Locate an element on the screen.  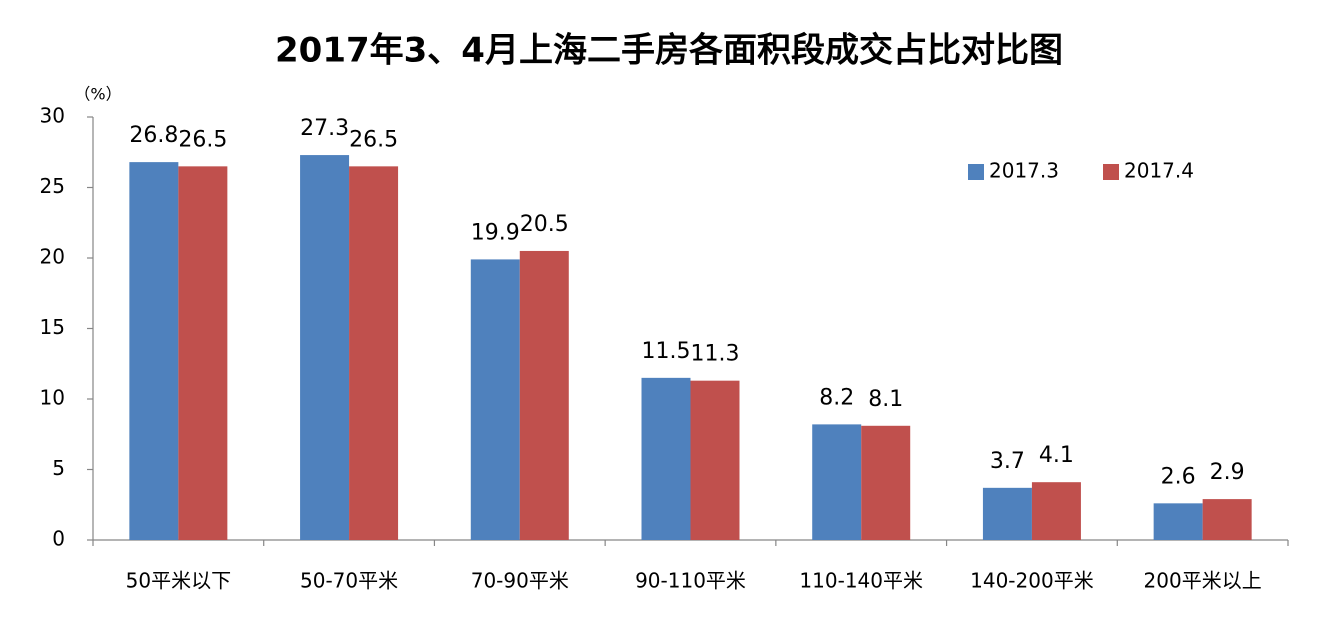
x-tick-label: 90-110平米 is located at coordinates (690, 581).